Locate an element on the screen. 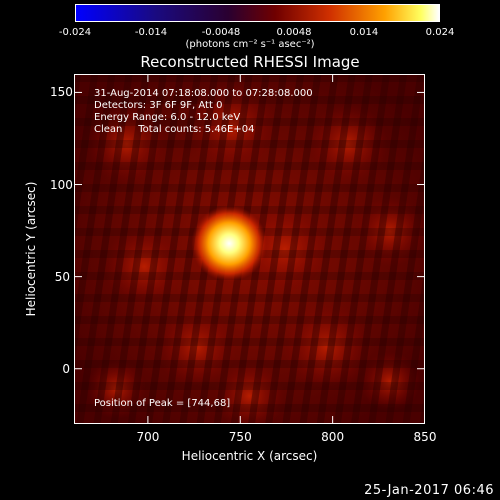 This screenshot has height=500, width=500. colorbar-units: (photons cm⁻² s⁻¹ asec⁻²) is located at coordinates (250, 44).